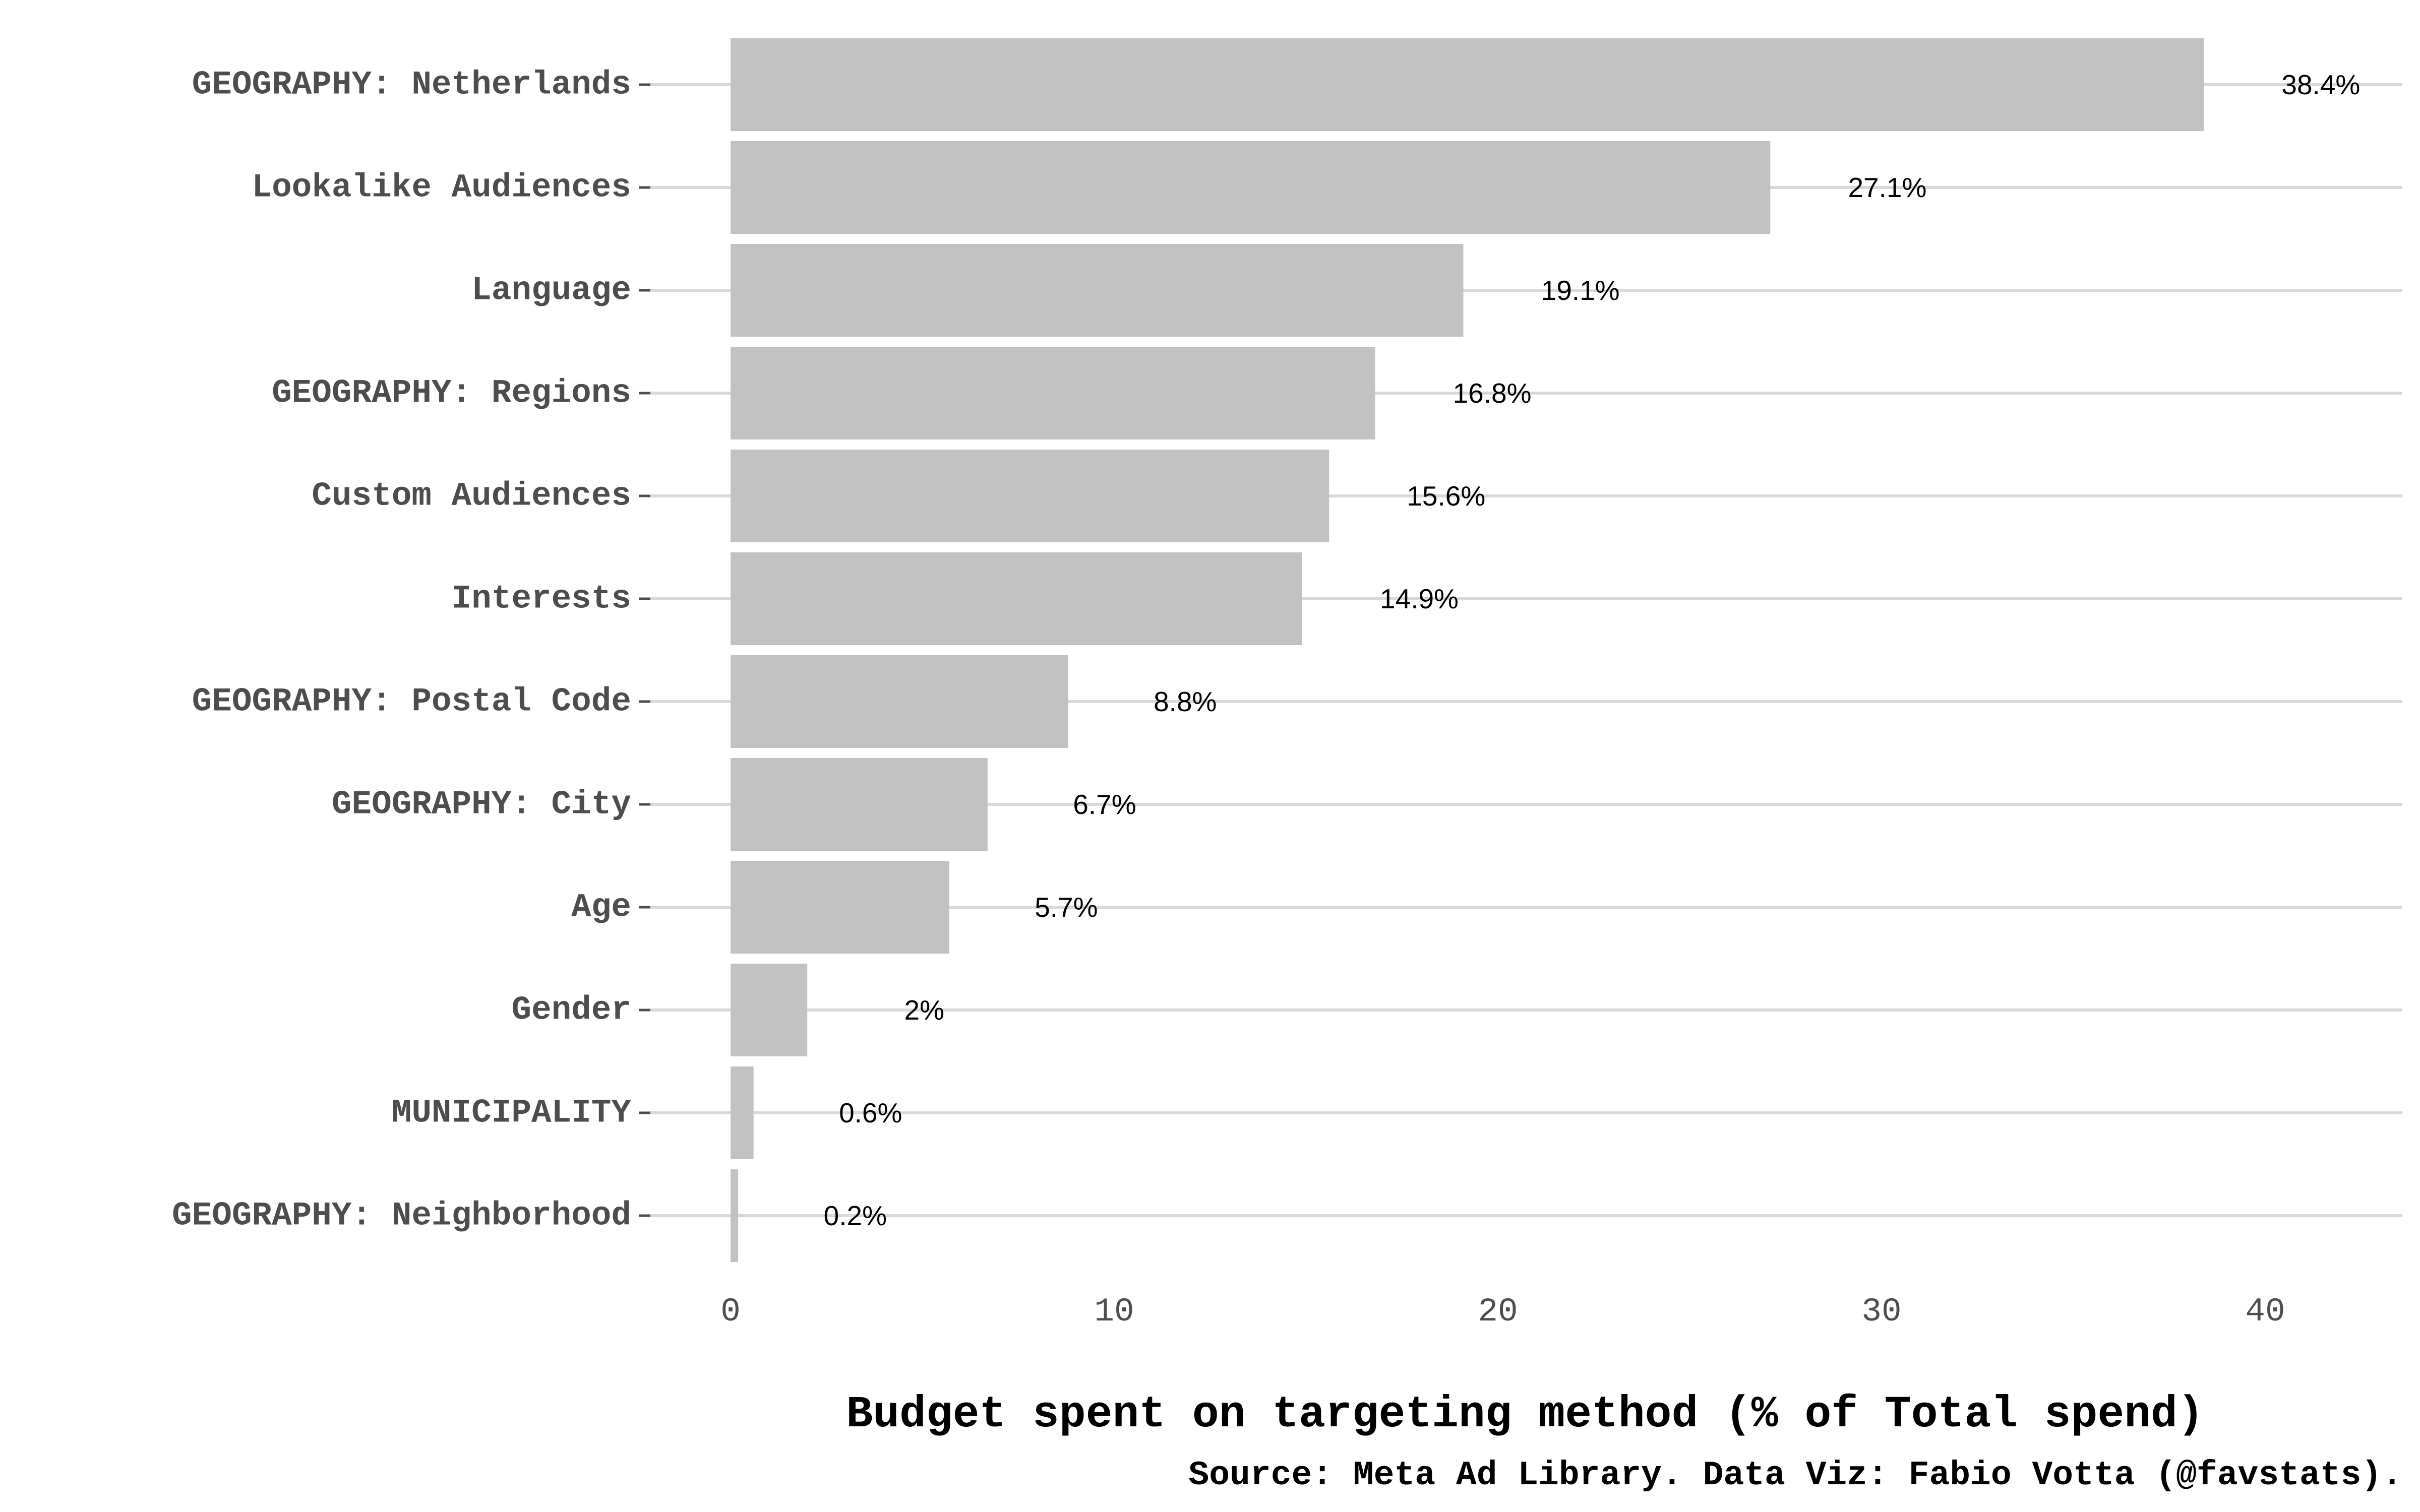  Describe the element at coordinates (1887, 187) in the screenshot. I see `value-label: 27.1%` at that location.